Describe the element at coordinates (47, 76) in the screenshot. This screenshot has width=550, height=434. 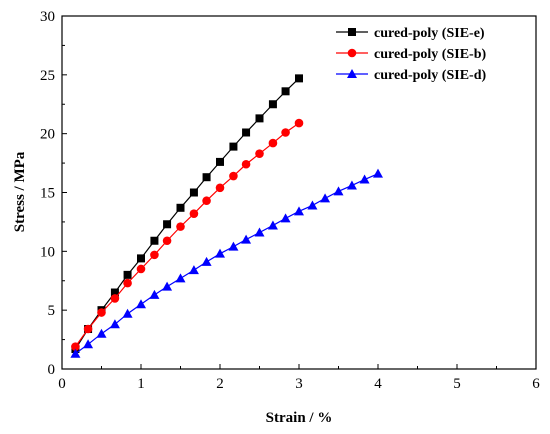
I see `y-tick-label: 25` at that location.